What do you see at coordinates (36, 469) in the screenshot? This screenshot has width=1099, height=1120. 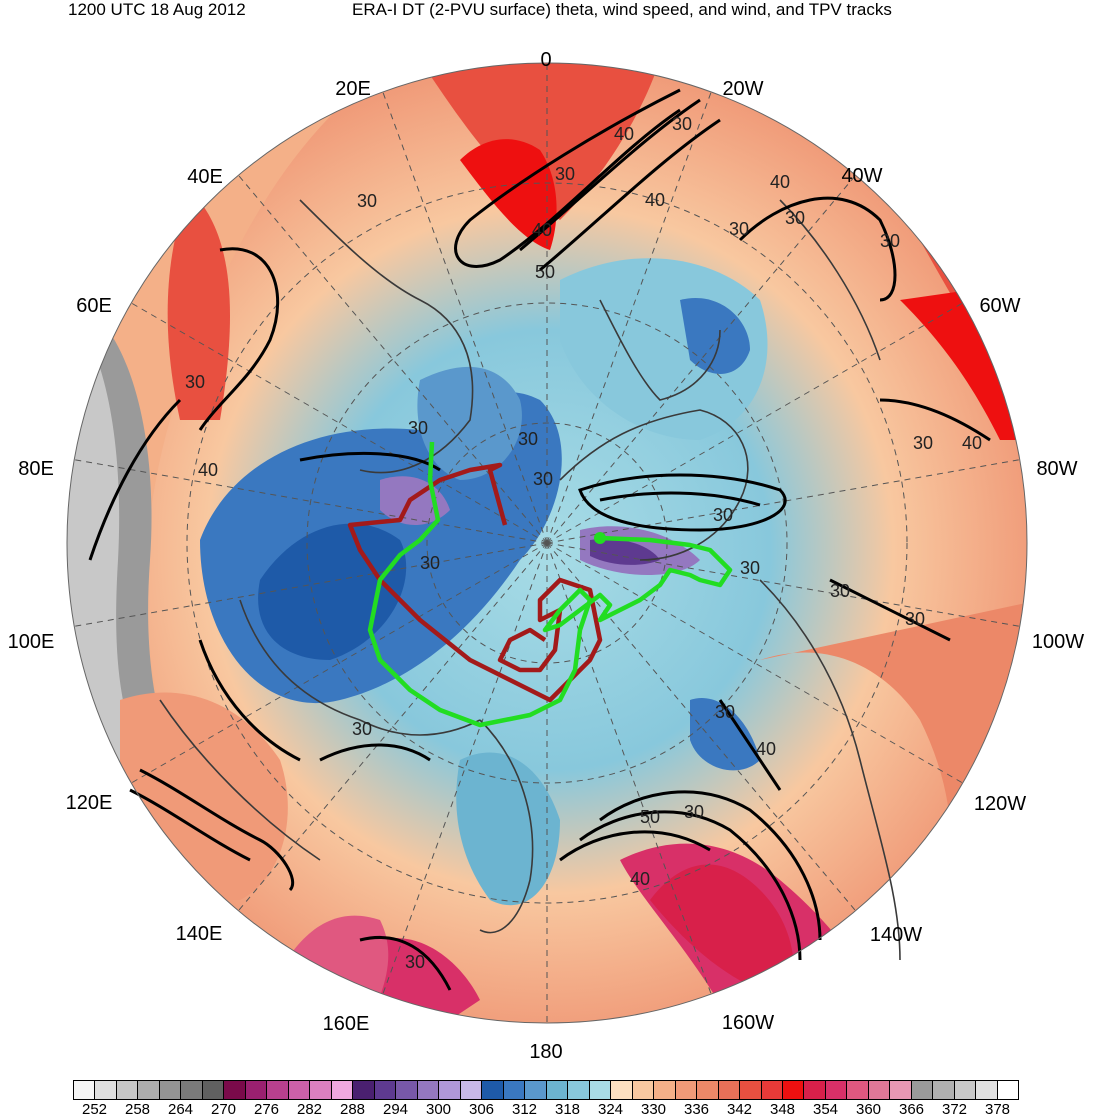 I see `lon-label-80e: 80E` at bounding box center [36, 469].